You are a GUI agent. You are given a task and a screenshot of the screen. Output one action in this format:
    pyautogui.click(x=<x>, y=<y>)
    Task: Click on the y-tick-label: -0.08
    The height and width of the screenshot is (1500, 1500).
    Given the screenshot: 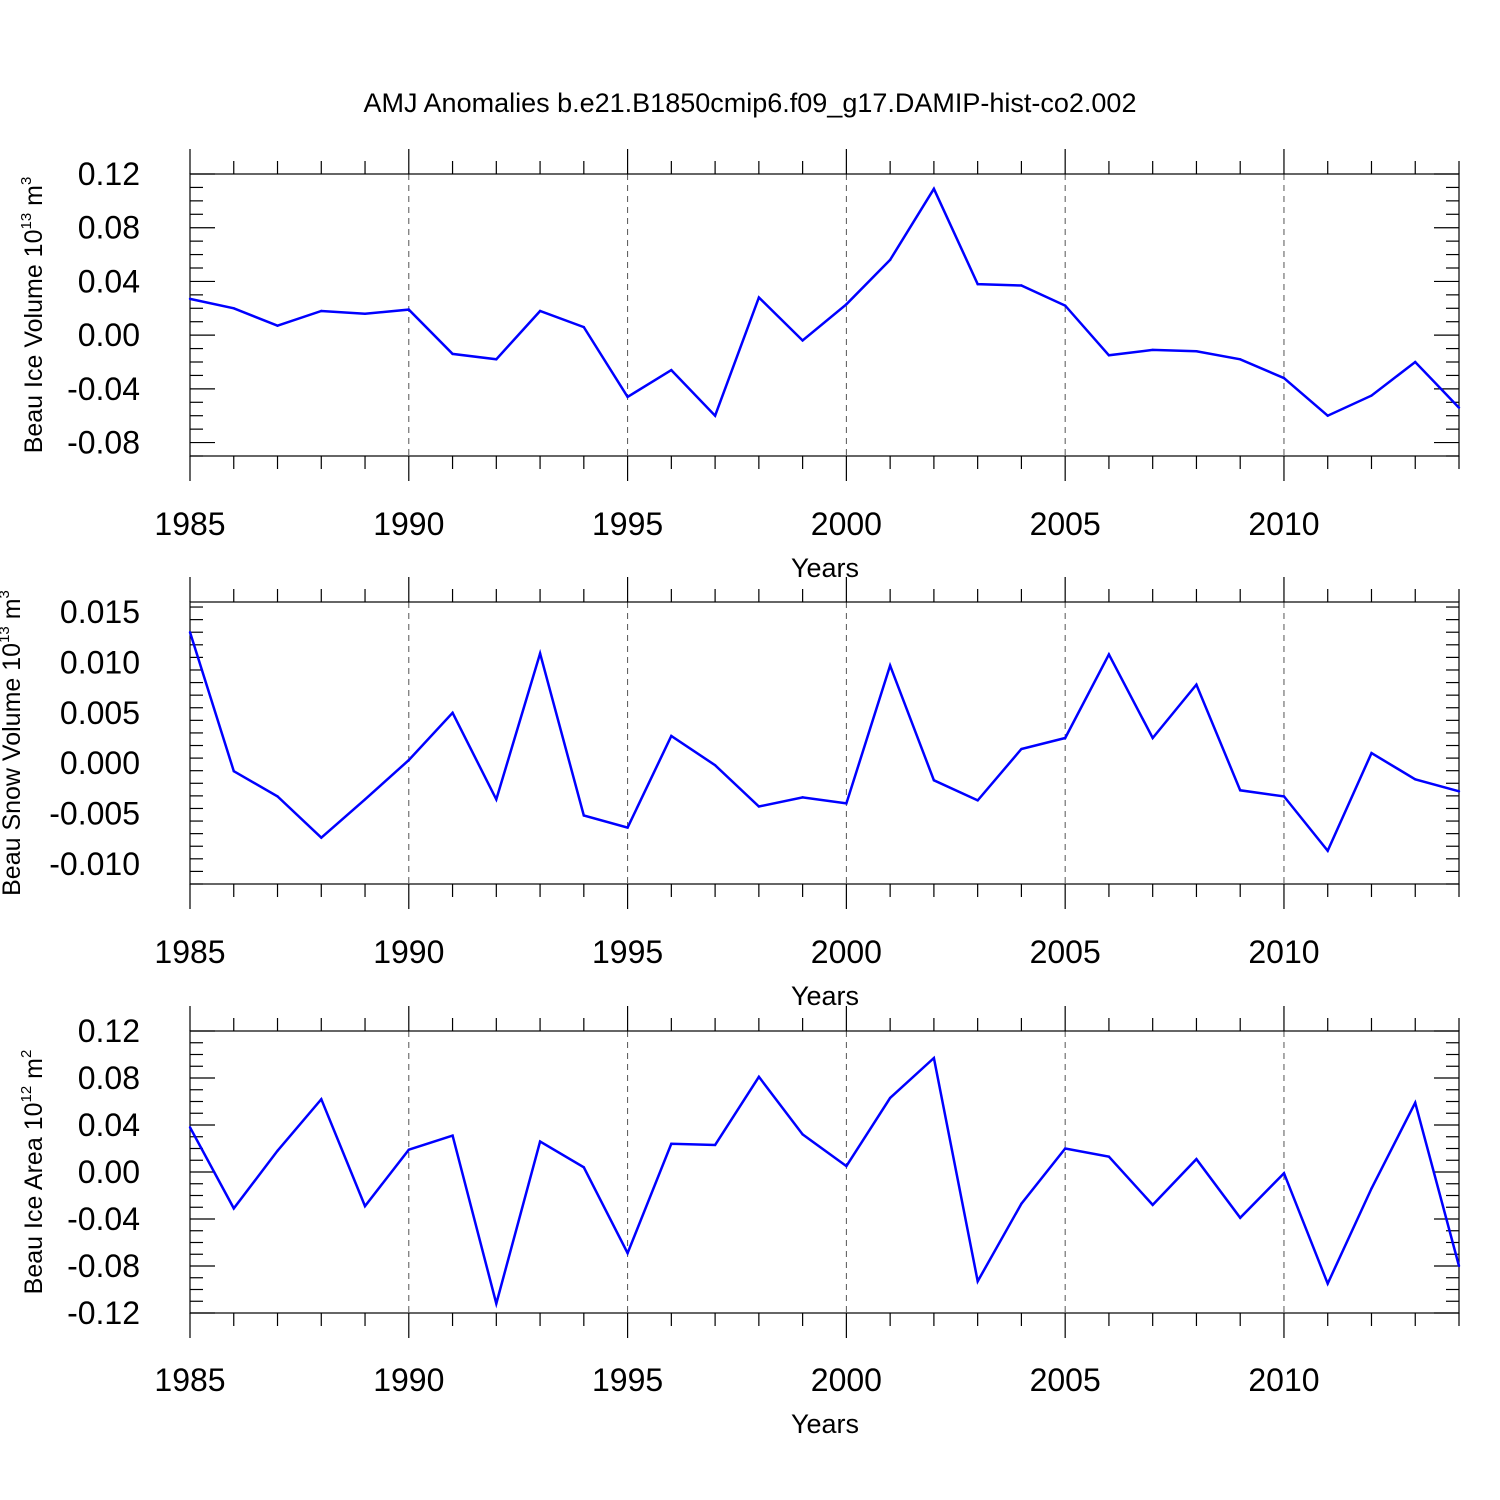 What is the action you would take?
    pyautogui.click(x=103, y=443)
    